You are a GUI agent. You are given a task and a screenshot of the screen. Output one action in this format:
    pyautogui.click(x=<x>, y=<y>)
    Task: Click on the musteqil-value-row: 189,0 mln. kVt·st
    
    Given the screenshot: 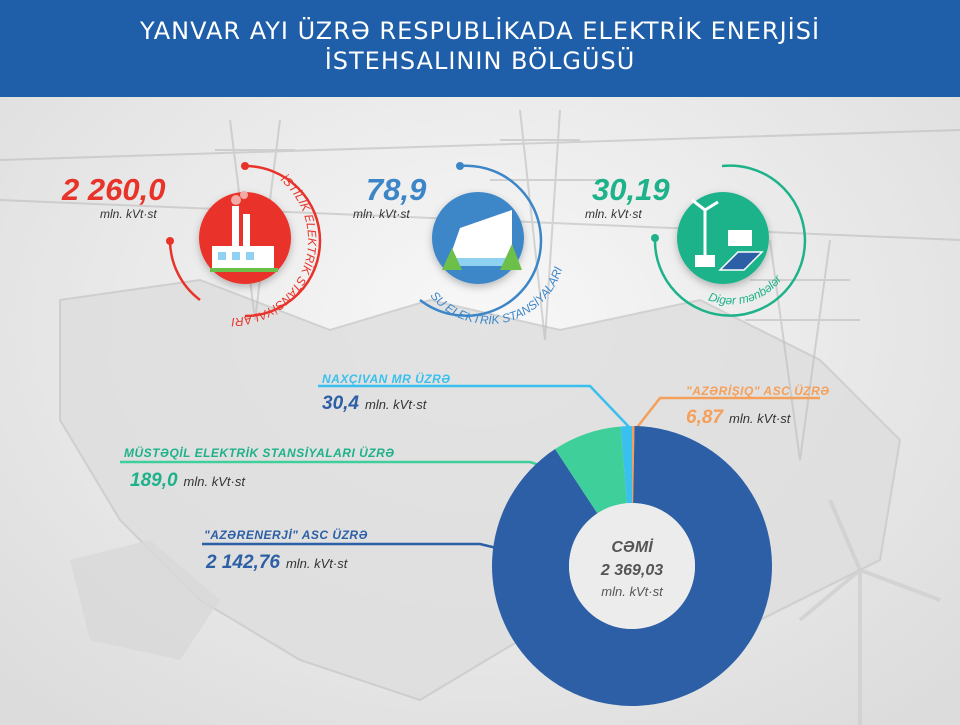 What is the action you would take?
    pyautogui.click(x=187, y=481)
    